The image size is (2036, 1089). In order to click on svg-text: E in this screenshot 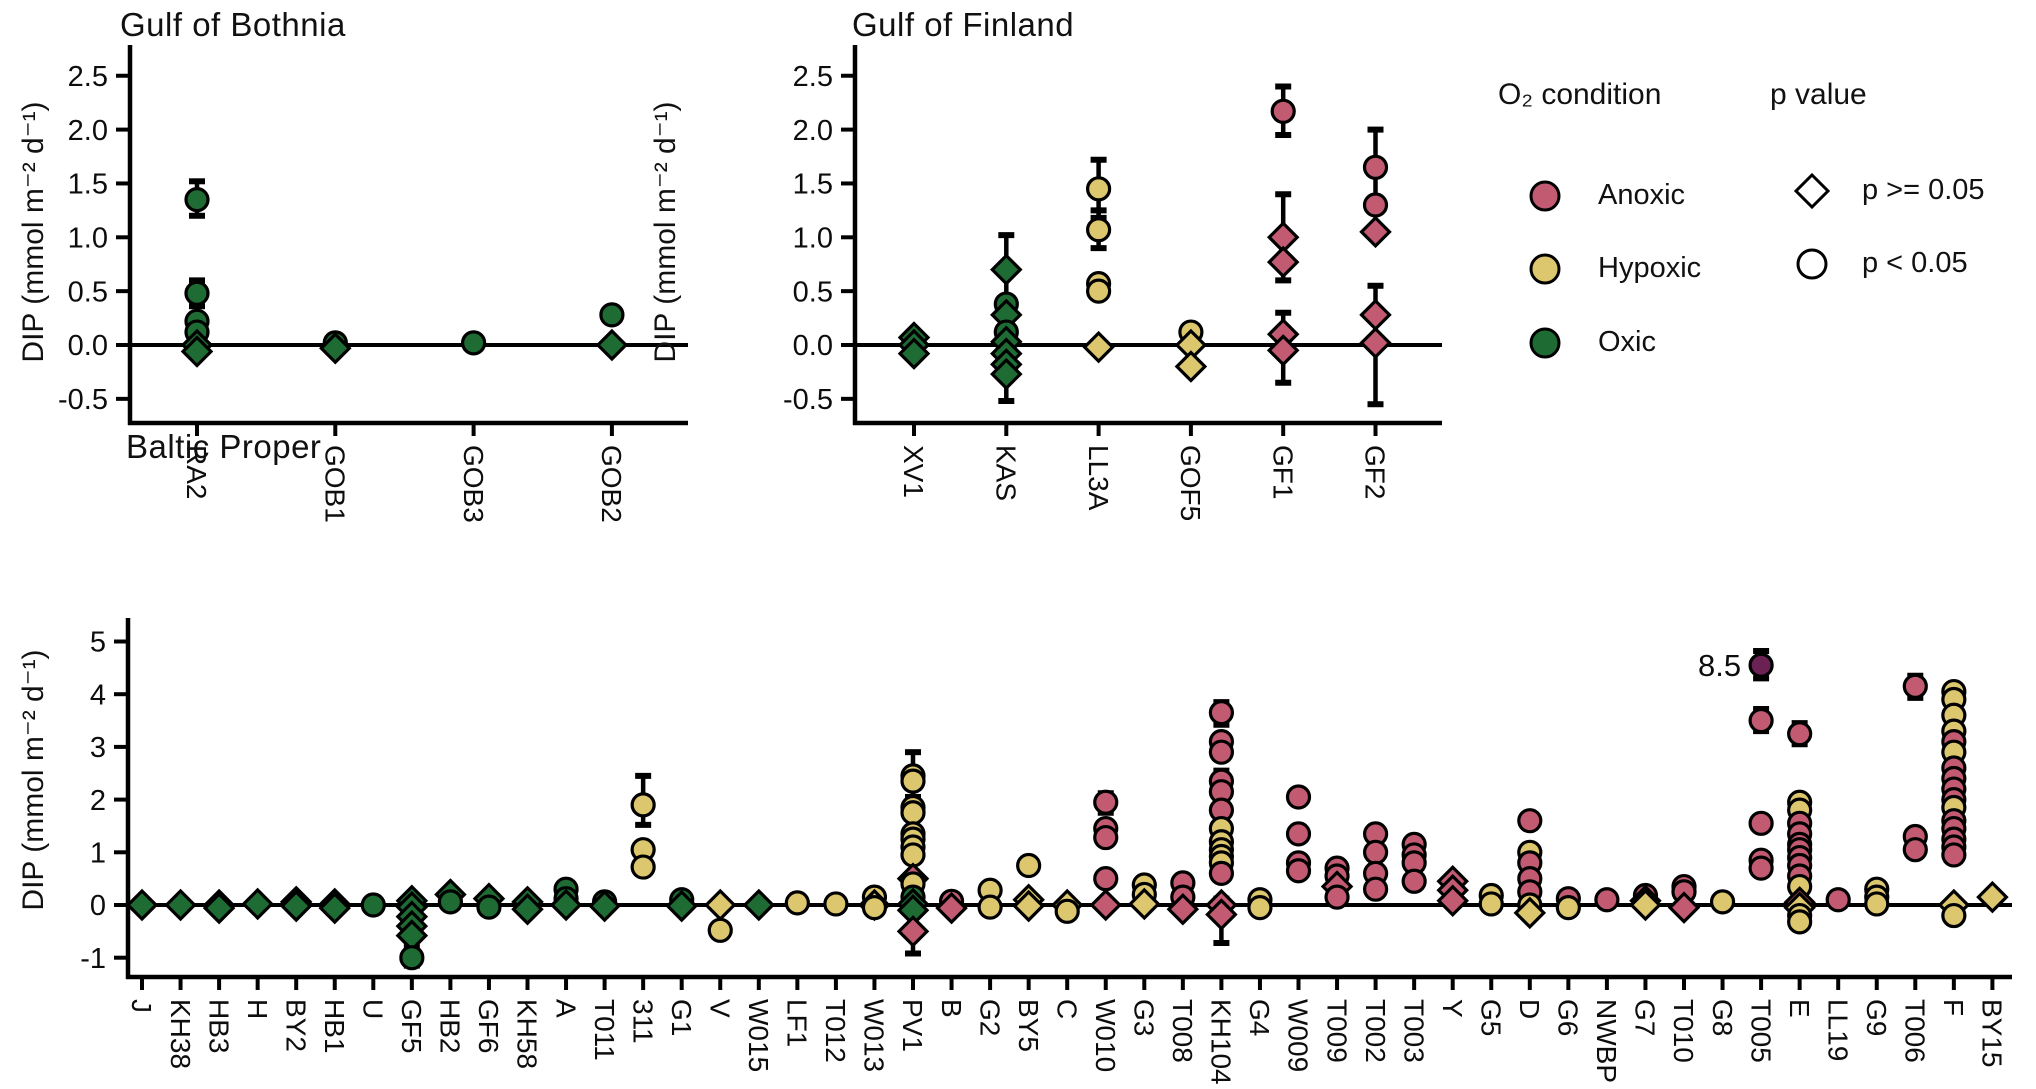, I will do `click(1799, 1008)`.